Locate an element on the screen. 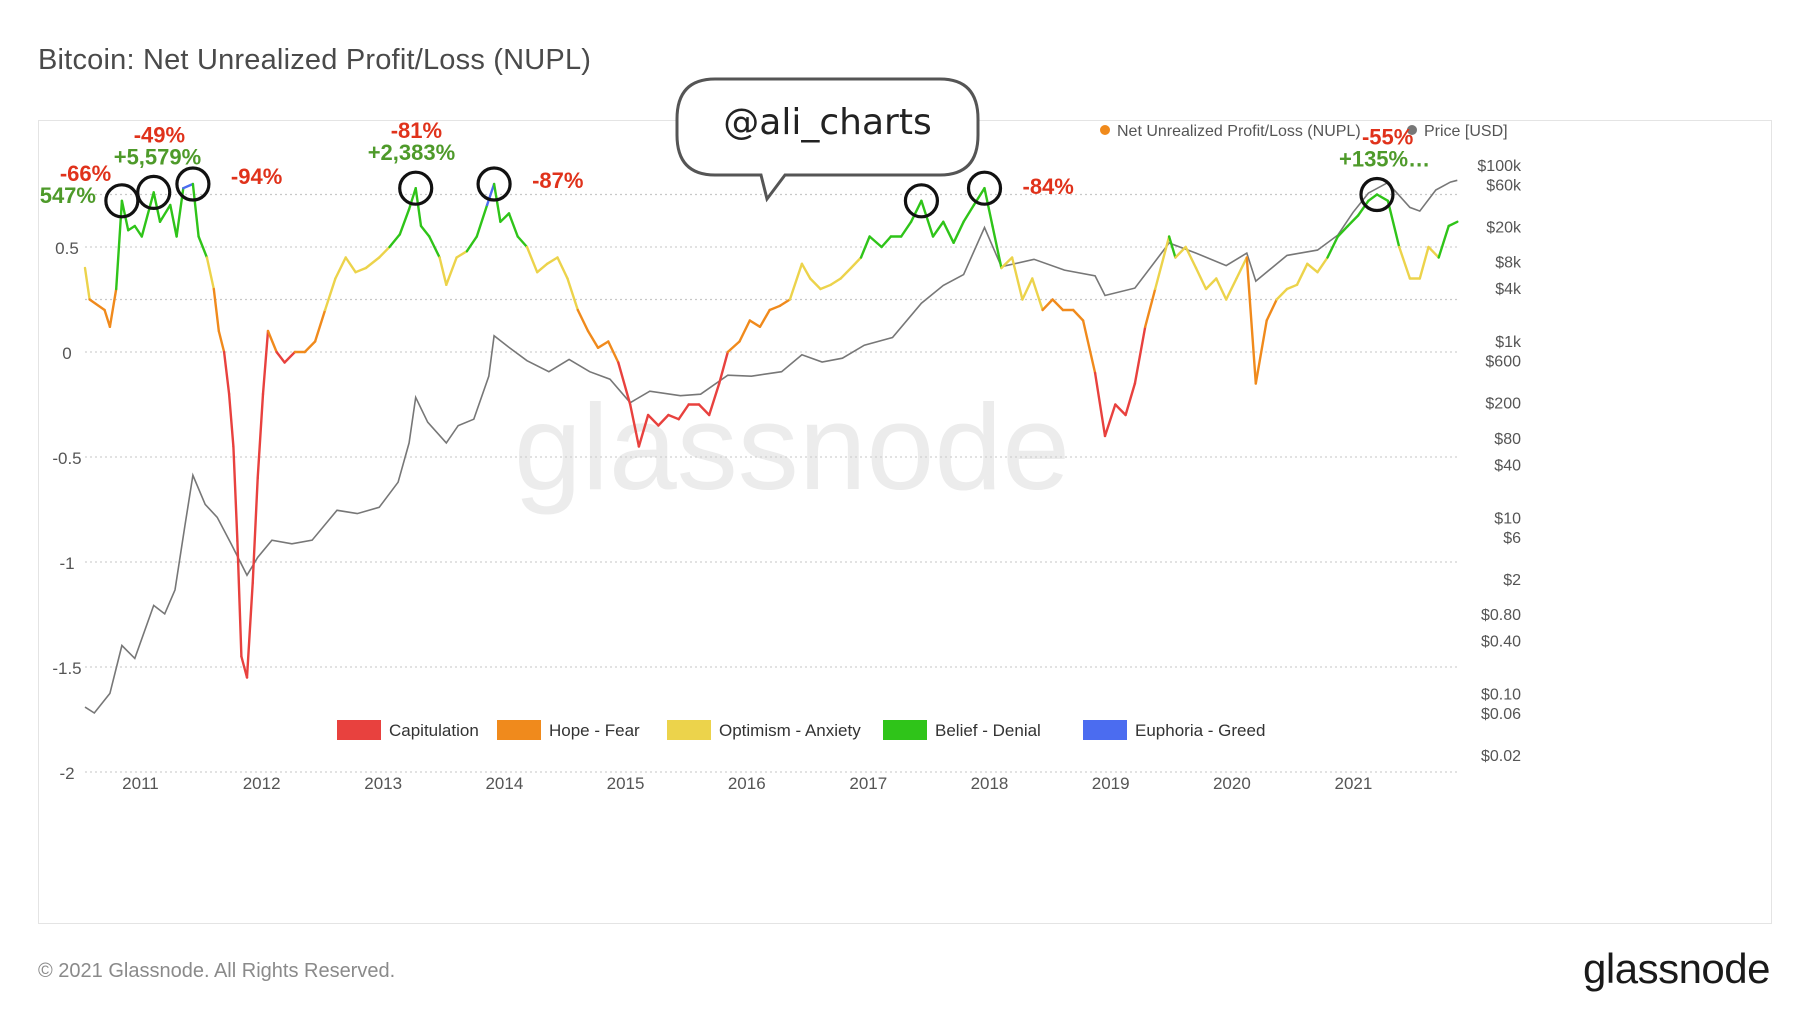  peak-annotation-label: +547% is located at coordinates (67, 195).